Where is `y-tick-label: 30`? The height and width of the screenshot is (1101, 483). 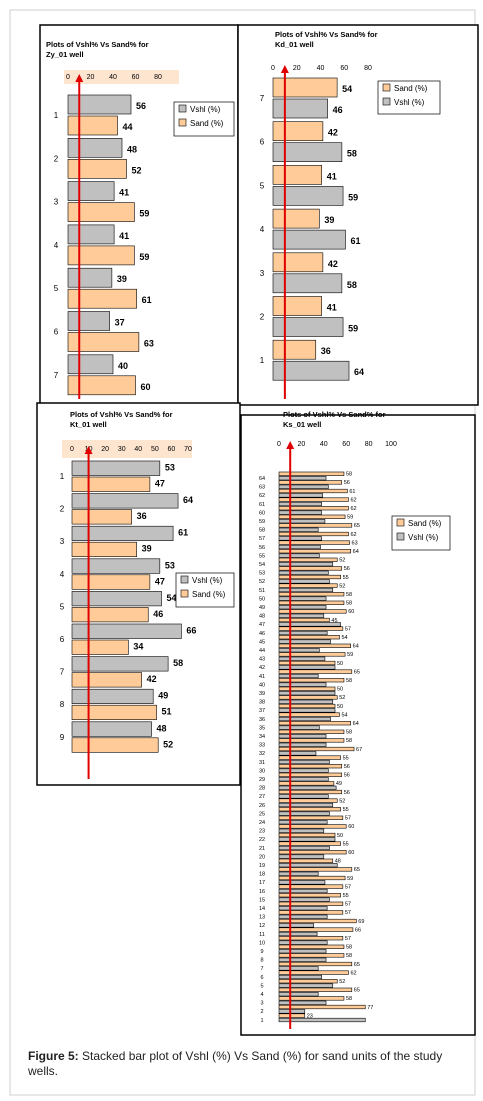
y-tick-label: 30 is located at coordinates (262, 771).